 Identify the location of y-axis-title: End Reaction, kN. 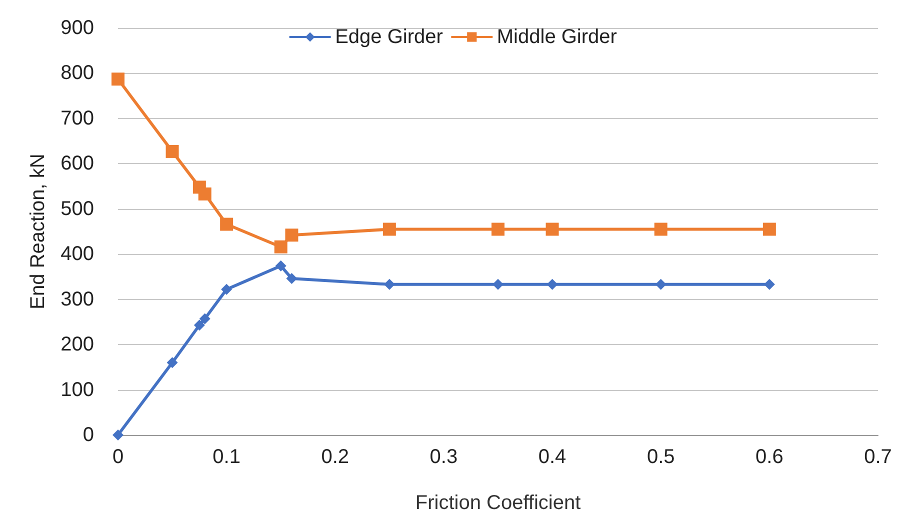
(38, 232).